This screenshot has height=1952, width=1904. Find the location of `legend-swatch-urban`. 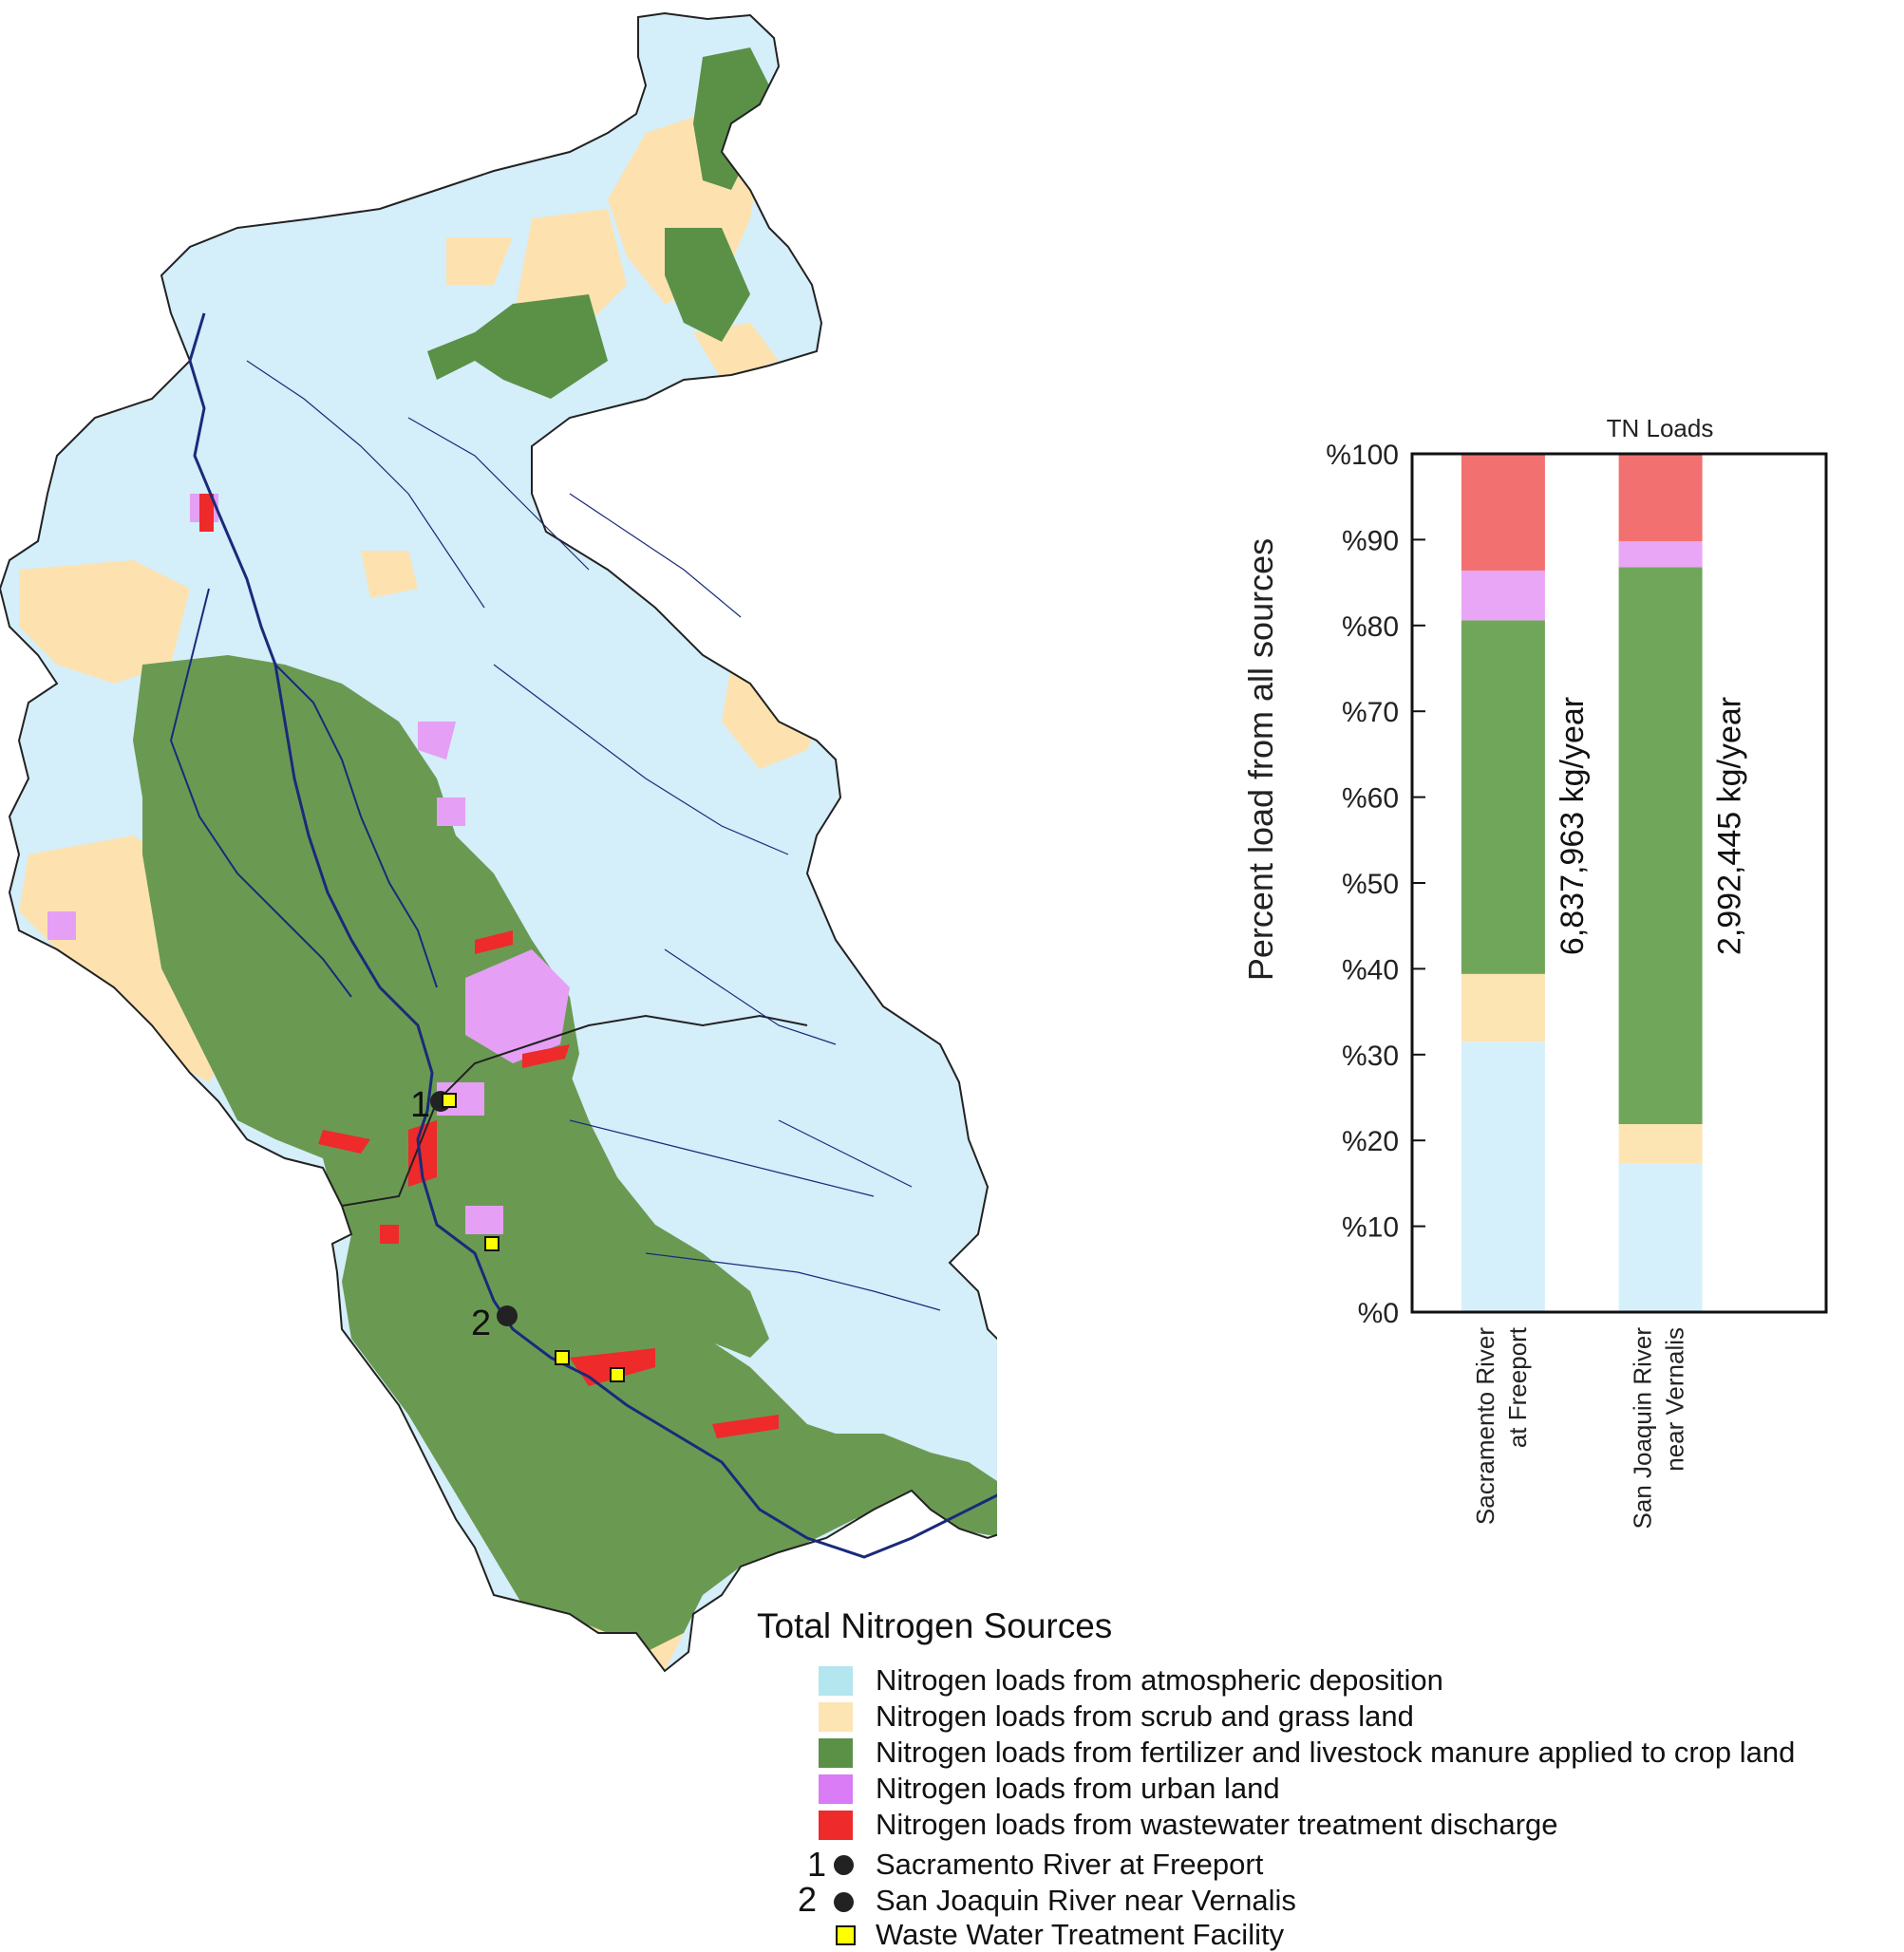

legend-swatch-urban is located at coordinates (836, 1789).